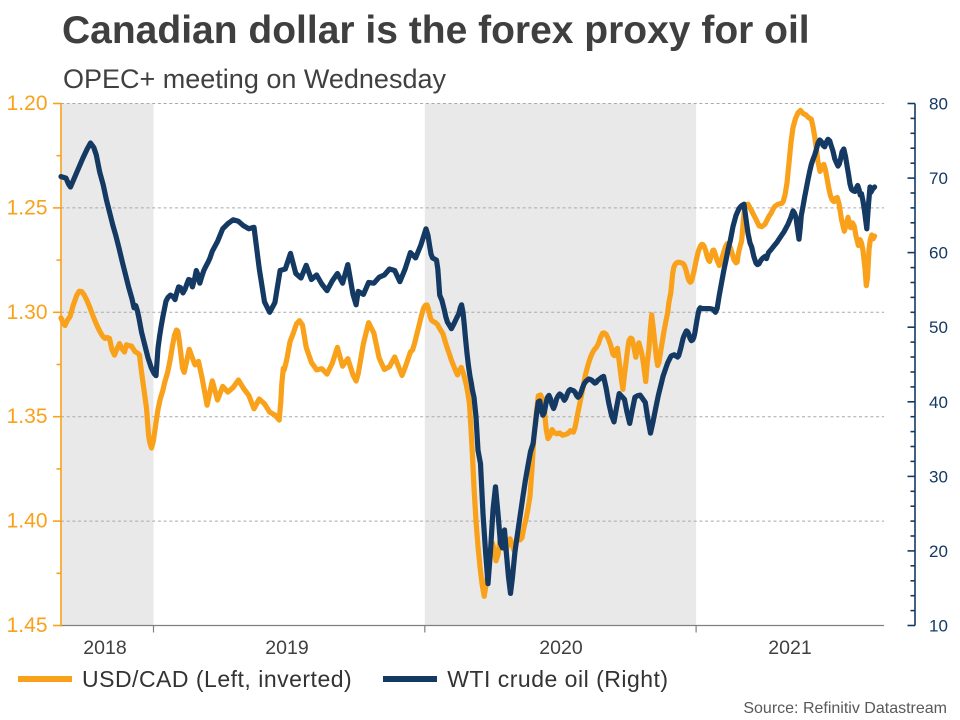 Image resolution: width=960 pixels, height=720 pixels. What do you see at coordinates (938, 327) in the screenshot?
I see `svg-text: 50` at bounding box center [938, 327].